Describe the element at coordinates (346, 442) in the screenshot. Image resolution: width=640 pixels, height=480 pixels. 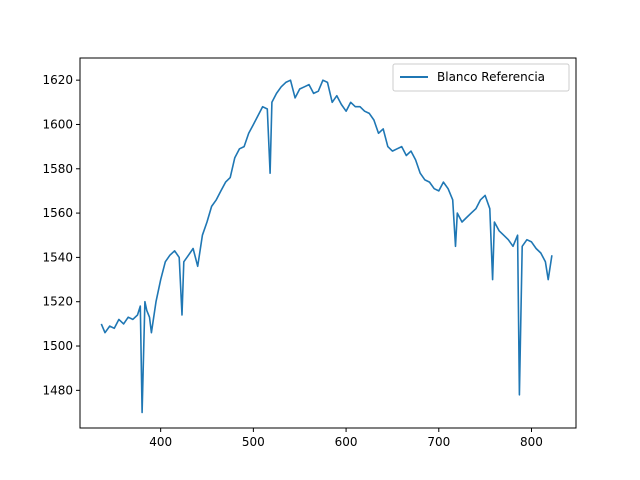
I see `x-tick-label: 600` at that location.